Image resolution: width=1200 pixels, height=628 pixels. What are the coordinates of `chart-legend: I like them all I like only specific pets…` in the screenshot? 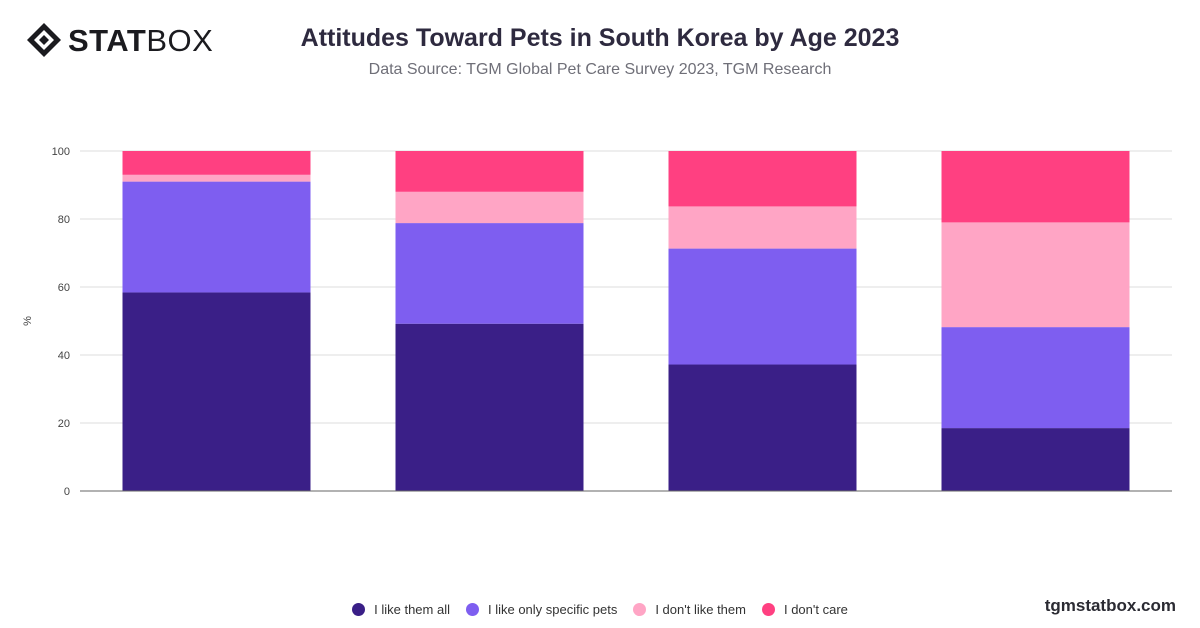 It's located at (600, 609).